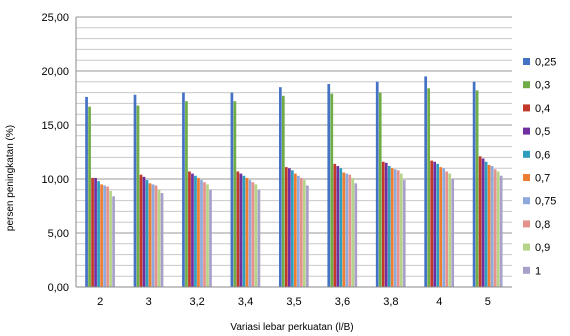 This screenshot has width=570, height=336. Describe the element at coordinates (149, 302) in the screenshot. I see `x-tick-label: 3` at that location.